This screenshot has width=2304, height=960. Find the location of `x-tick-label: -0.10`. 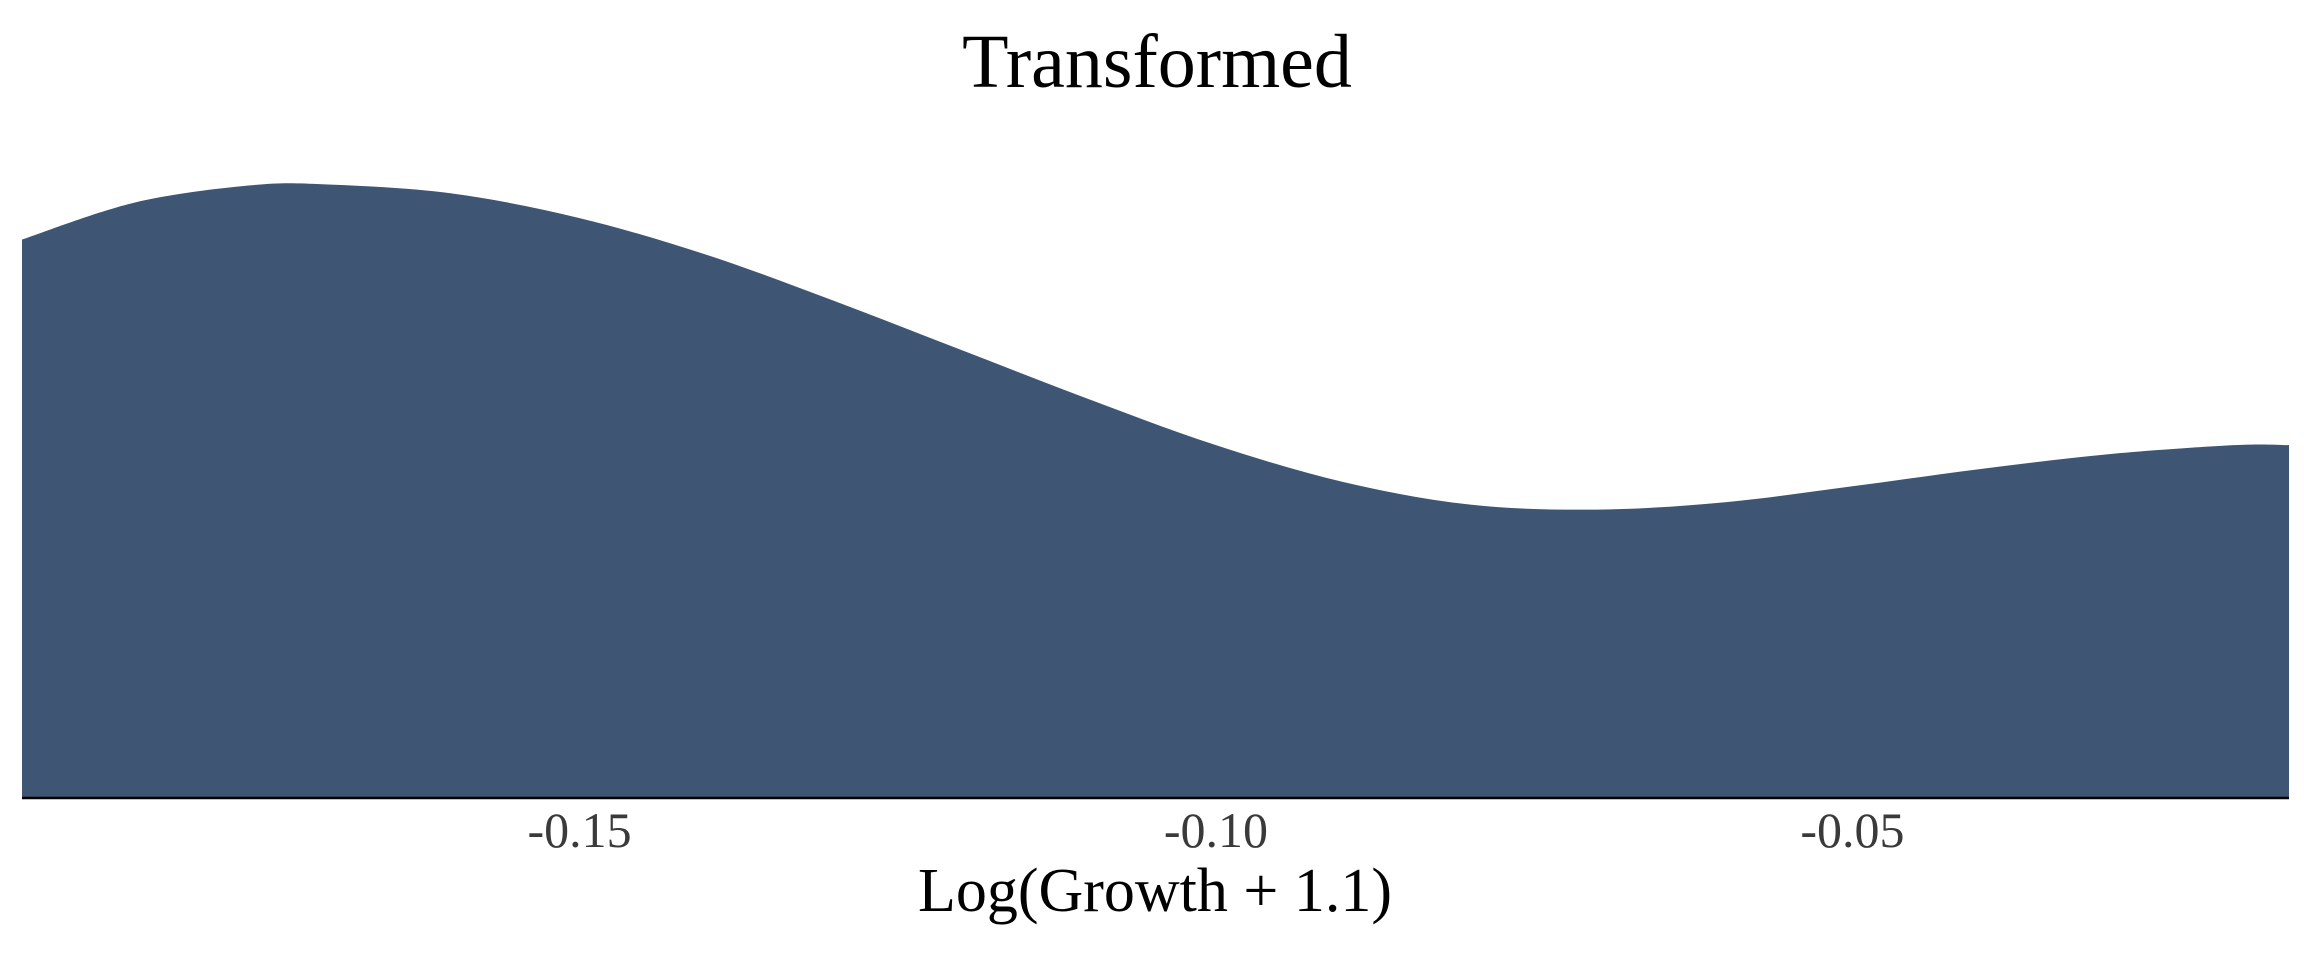

x-tick-label: -0.10 is located at coordinates (1216, 830).